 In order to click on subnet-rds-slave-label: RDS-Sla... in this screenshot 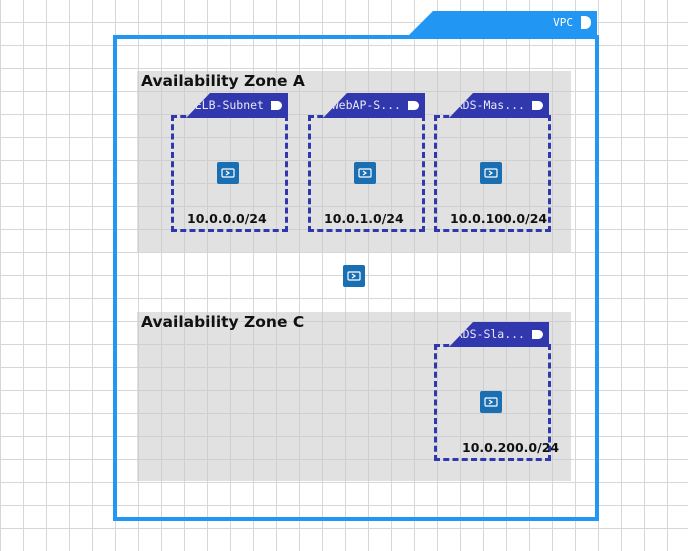, I will do `click(490, 334)`.